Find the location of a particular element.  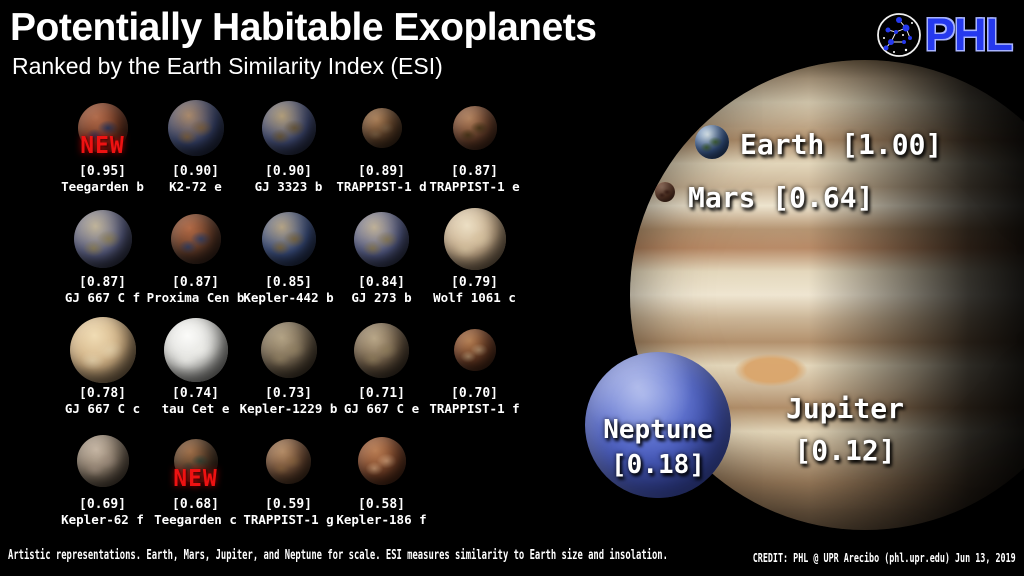

jupiter-label: Jupiter [0.12] is located at coordinates (845, 430).